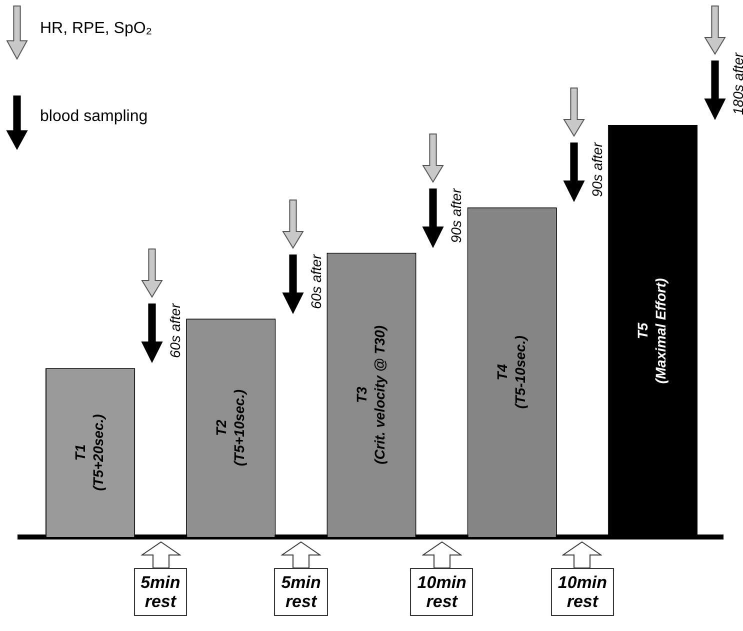 The image size is (743, 631). Describe the element at coordinates (89, 452) in the screenshot. I see `x-tick-label: T1 (T5+20sec.)` at that location.